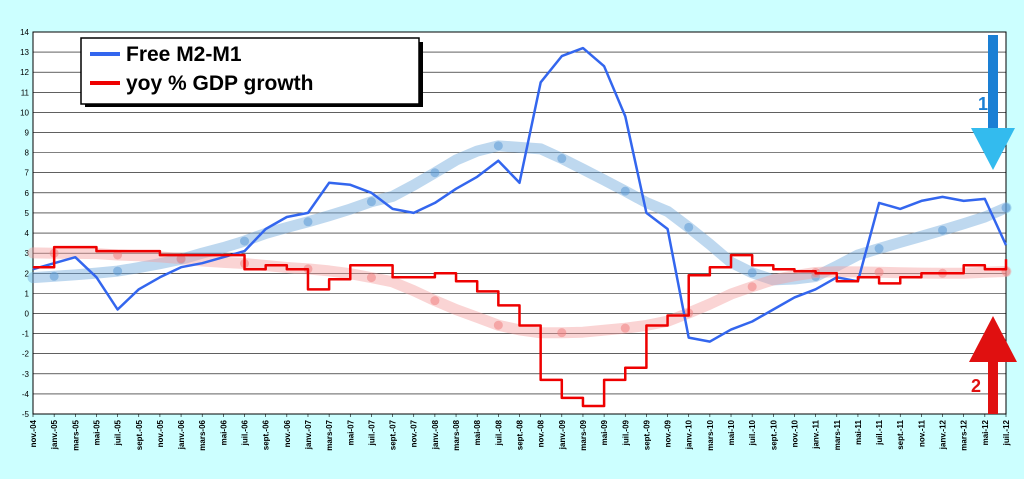 This screenshot has width=1024, height=479. Describe the element at coordinates (27, 233) in the screenshot. I see `y-tick-label: 4` at that location.